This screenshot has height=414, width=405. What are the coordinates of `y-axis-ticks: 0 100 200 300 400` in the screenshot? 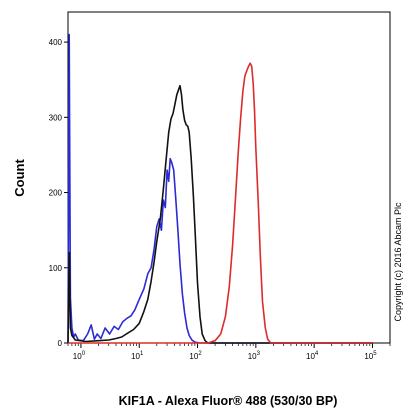 It's located at (58, 193).